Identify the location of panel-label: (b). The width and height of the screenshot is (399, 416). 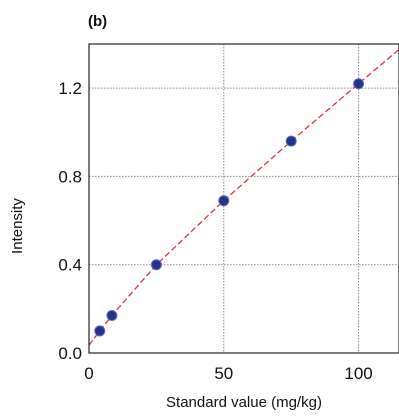
(97, 21).